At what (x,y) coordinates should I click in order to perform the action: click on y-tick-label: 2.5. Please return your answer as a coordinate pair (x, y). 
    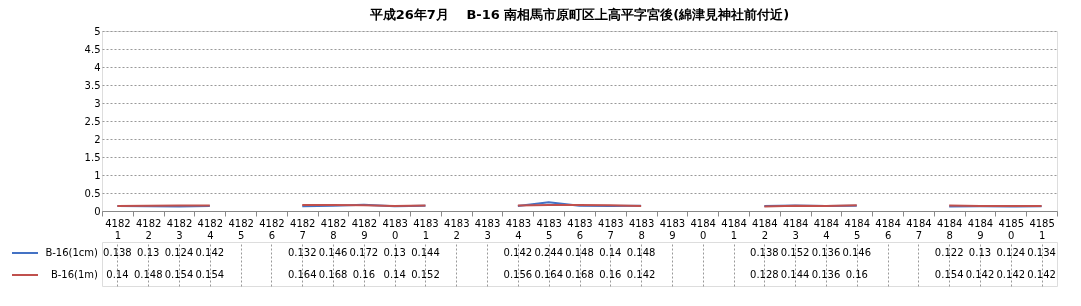
    Looking at the image, I should click on (92, 121).